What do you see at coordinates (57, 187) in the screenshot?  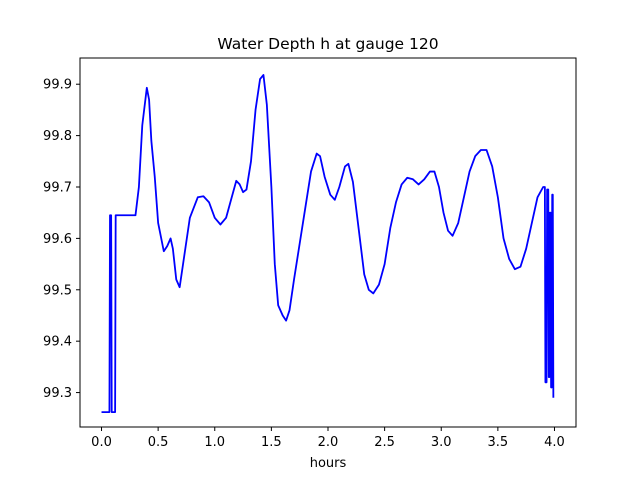 I see `y-tick-label: 99.7` at bounding box center [57, 187].